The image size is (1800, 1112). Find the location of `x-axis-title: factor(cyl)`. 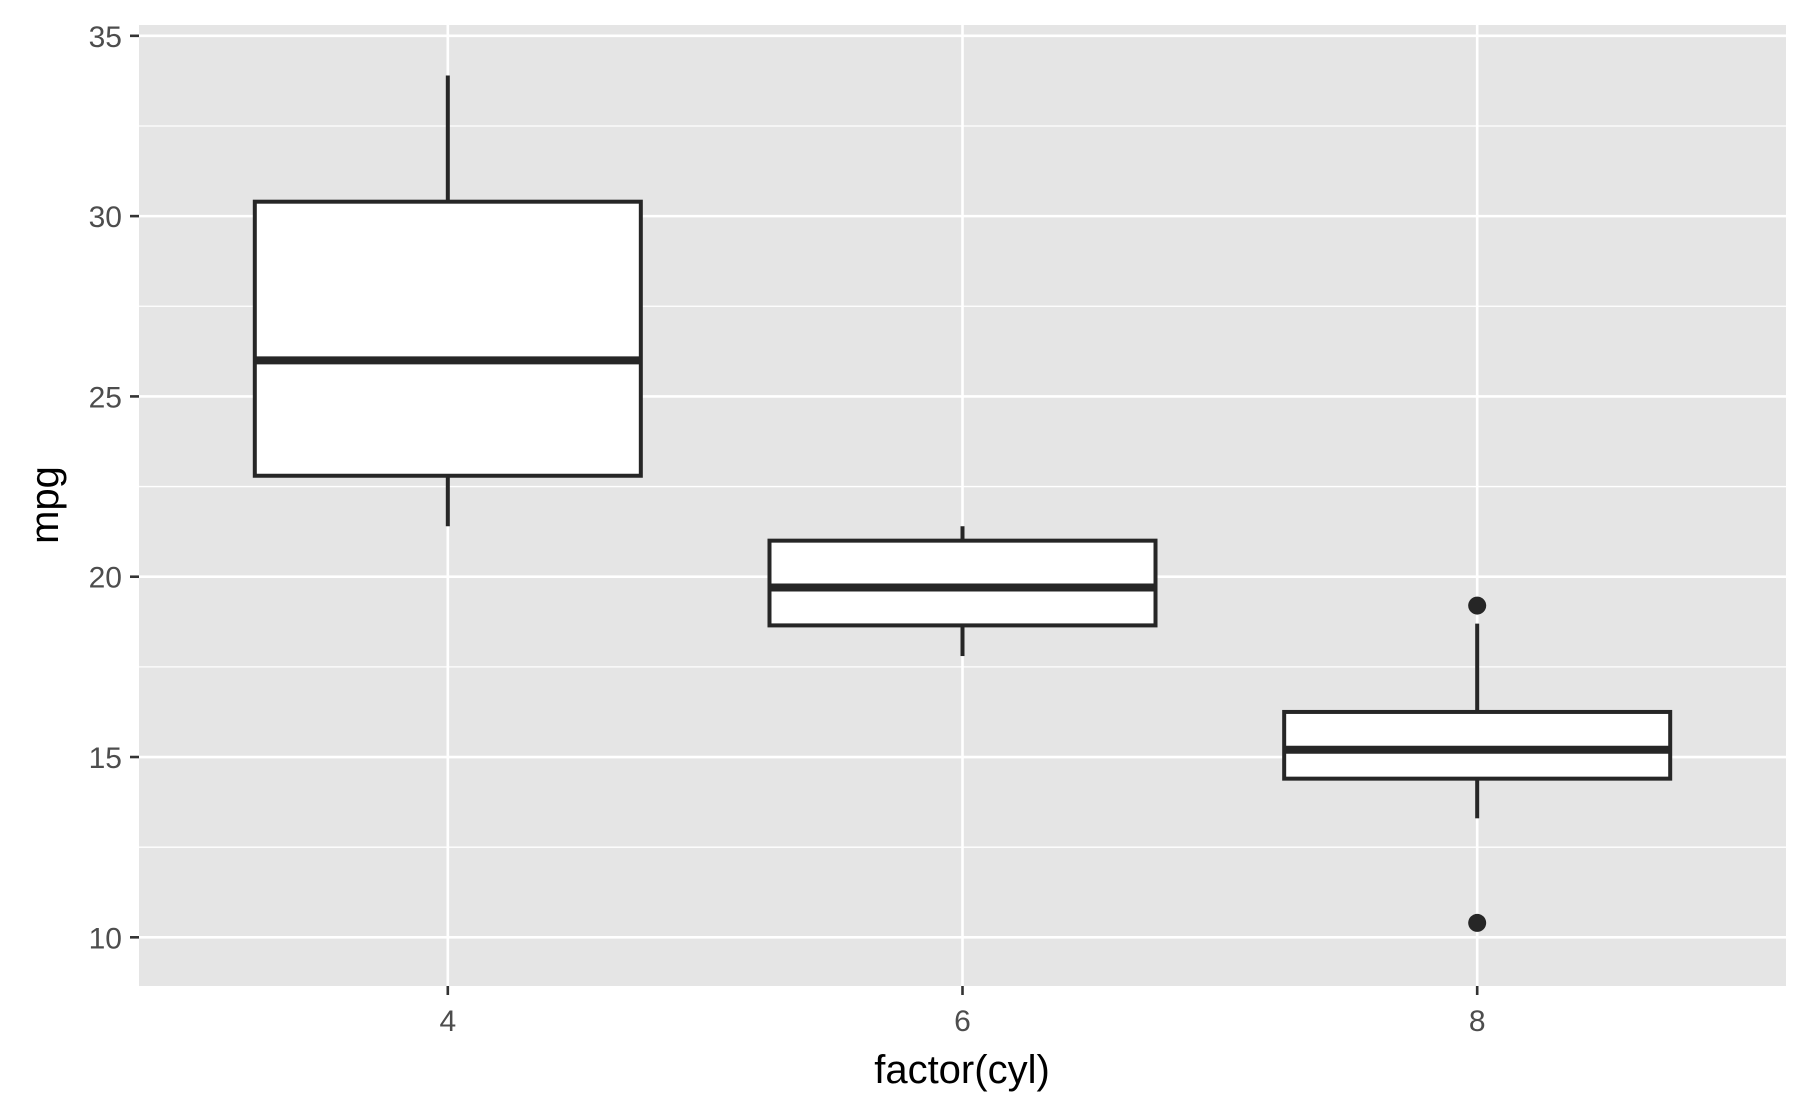

x-axis-title: factor(cyl) is located at coordinates (962, 1070).